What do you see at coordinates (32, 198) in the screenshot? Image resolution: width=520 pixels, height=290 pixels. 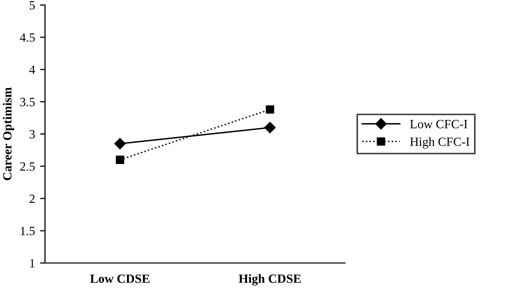 I see `y-tick-label: 2` at bounding box center [32, 198].